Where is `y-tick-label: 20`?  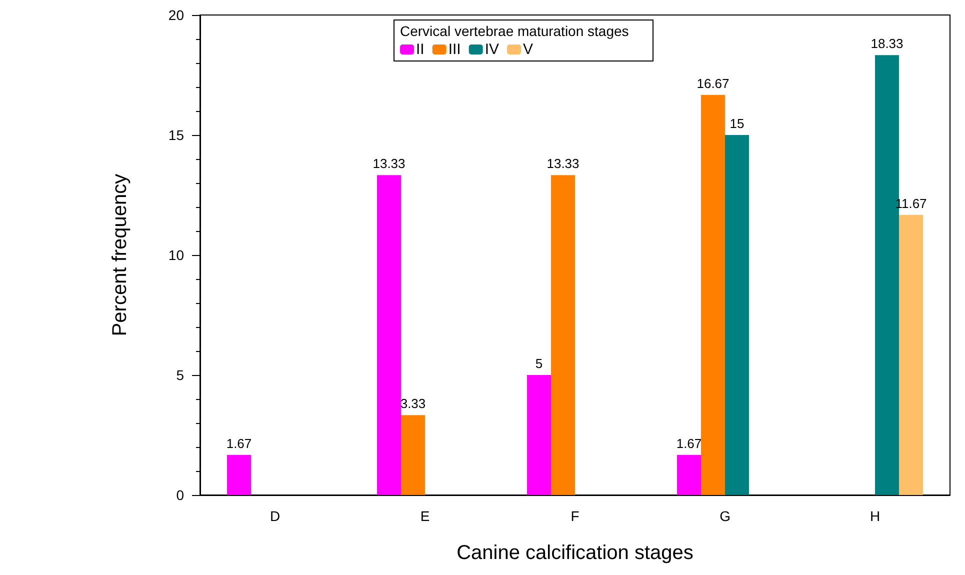 y-tick-label: 20 is located at coordinates (176, 15).